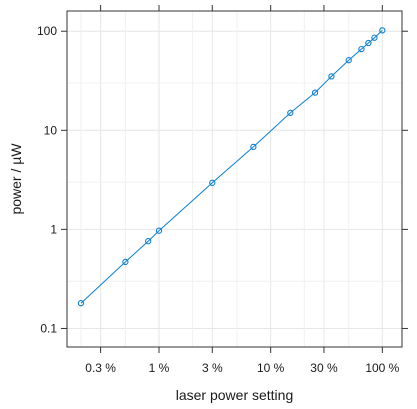 The image size is (417, 409). I want to click on x-tick-label: 30 %, so click(324, 368).